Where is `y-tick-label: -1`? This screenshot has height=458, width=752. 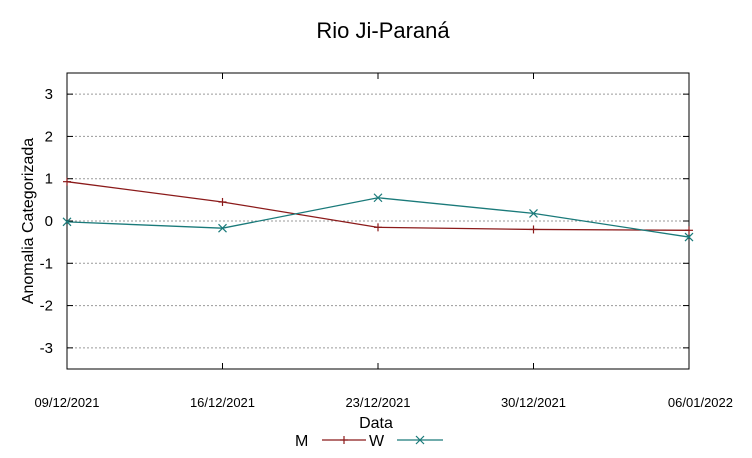 y-tick-label: -1 is located at coordinates (46, 263).